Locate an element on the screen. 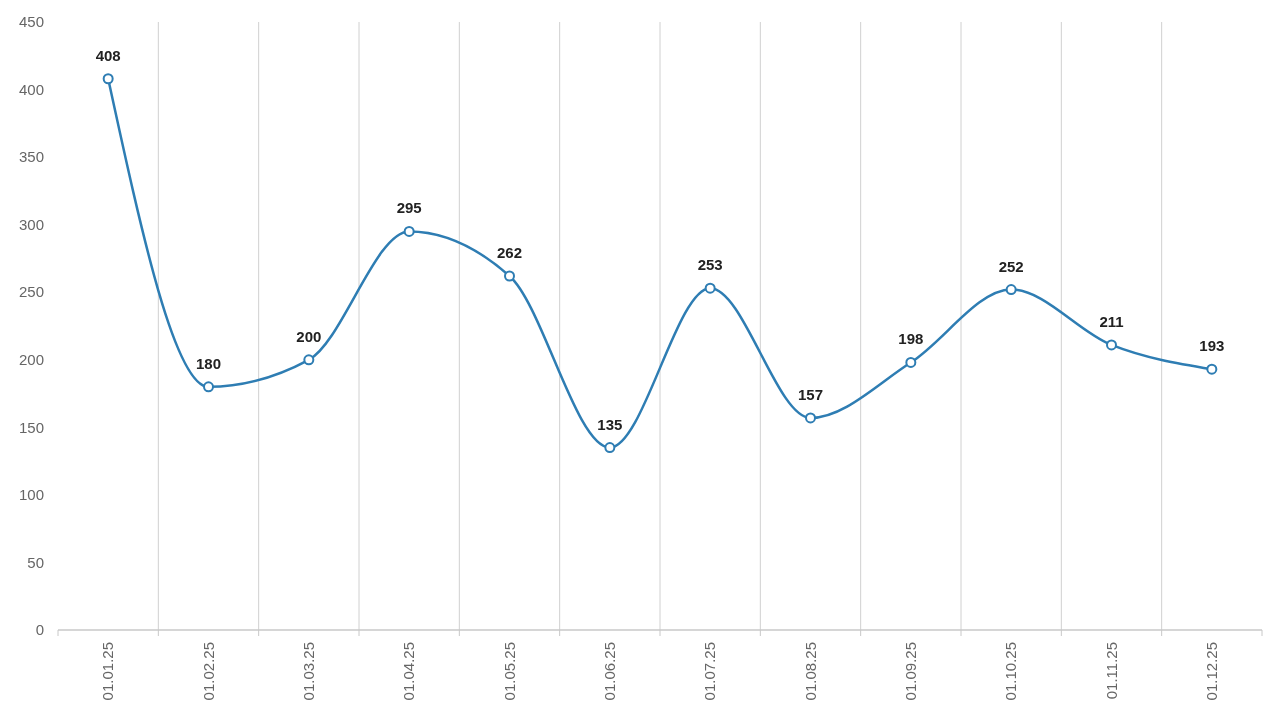 This screenshot has height=720, width=1265. data-label: 295 is located at coordinates (409, 208).